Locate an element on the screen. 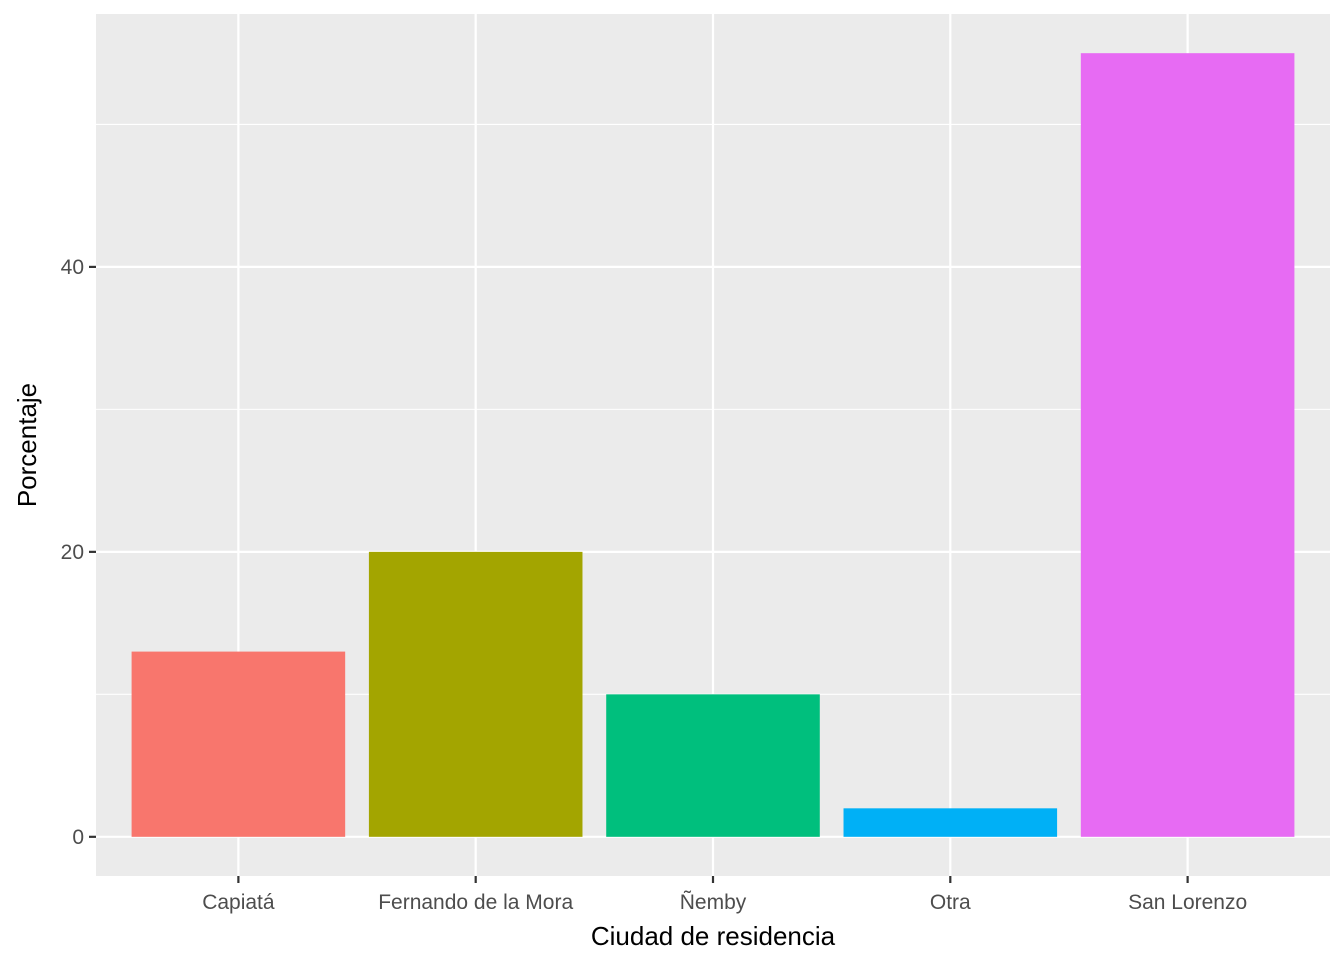 This screenshot has width=1344, height=960. y-axis-title: Porcentaje is located at coordinates (27, 445).